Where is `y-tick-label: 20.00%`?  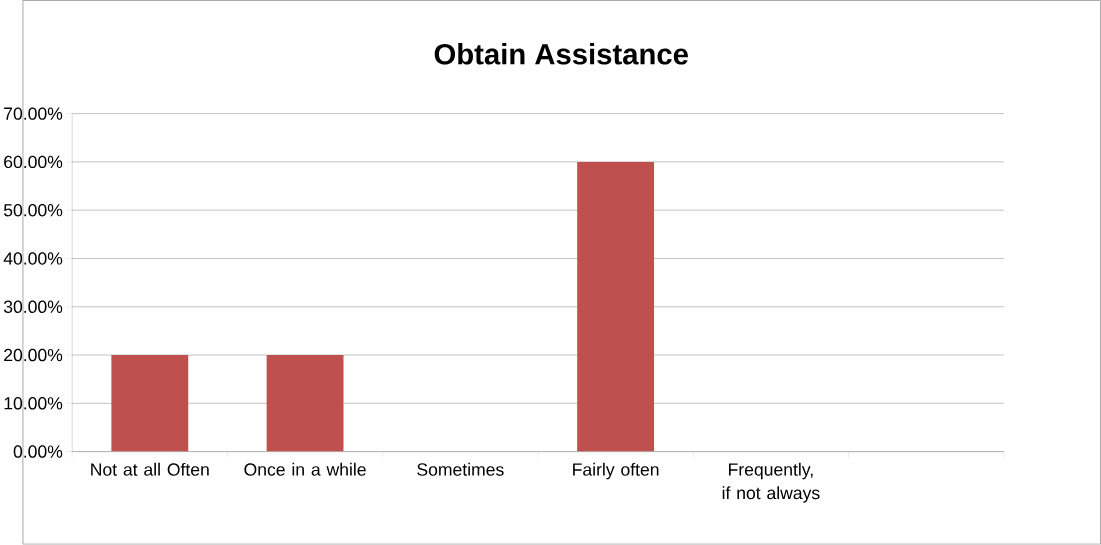
y-tick-label: 20.00% is located at coordinates (33, 355).